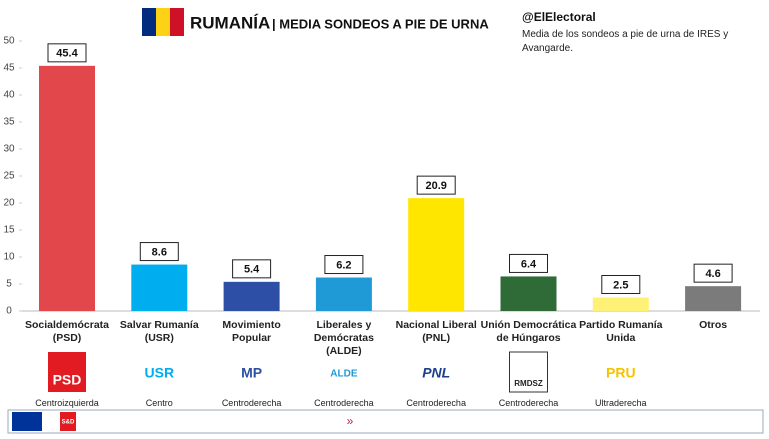  I want to click on subtitle: | MEDIA SONDEOS A PIE DE URNA, so click(380, 23).